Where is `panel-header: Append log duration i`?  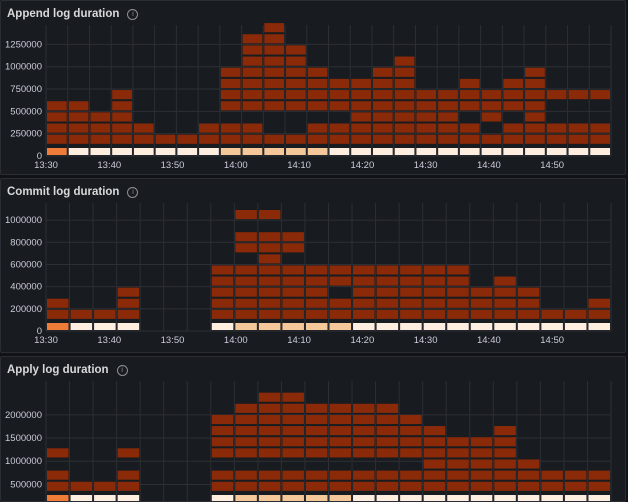
panel-header: Append log duration i is located at coordinates (73, 14).